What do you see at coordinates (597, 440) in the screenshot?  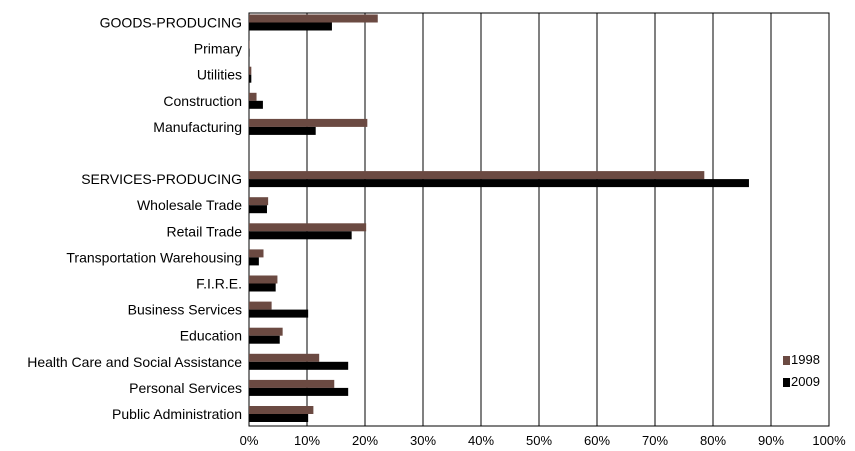 I see `x-tick-label: 60%` at bounding box center [597, 440].